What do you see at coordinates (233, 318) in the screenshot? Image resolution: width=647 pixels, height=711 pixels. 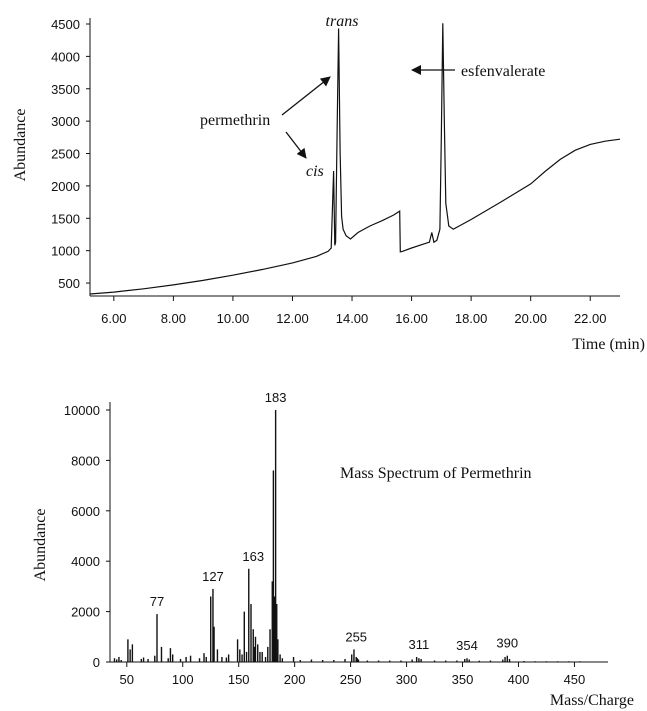 I see `chromatogram-x-tick-label: 10.00` at bounding box center [233, 318].